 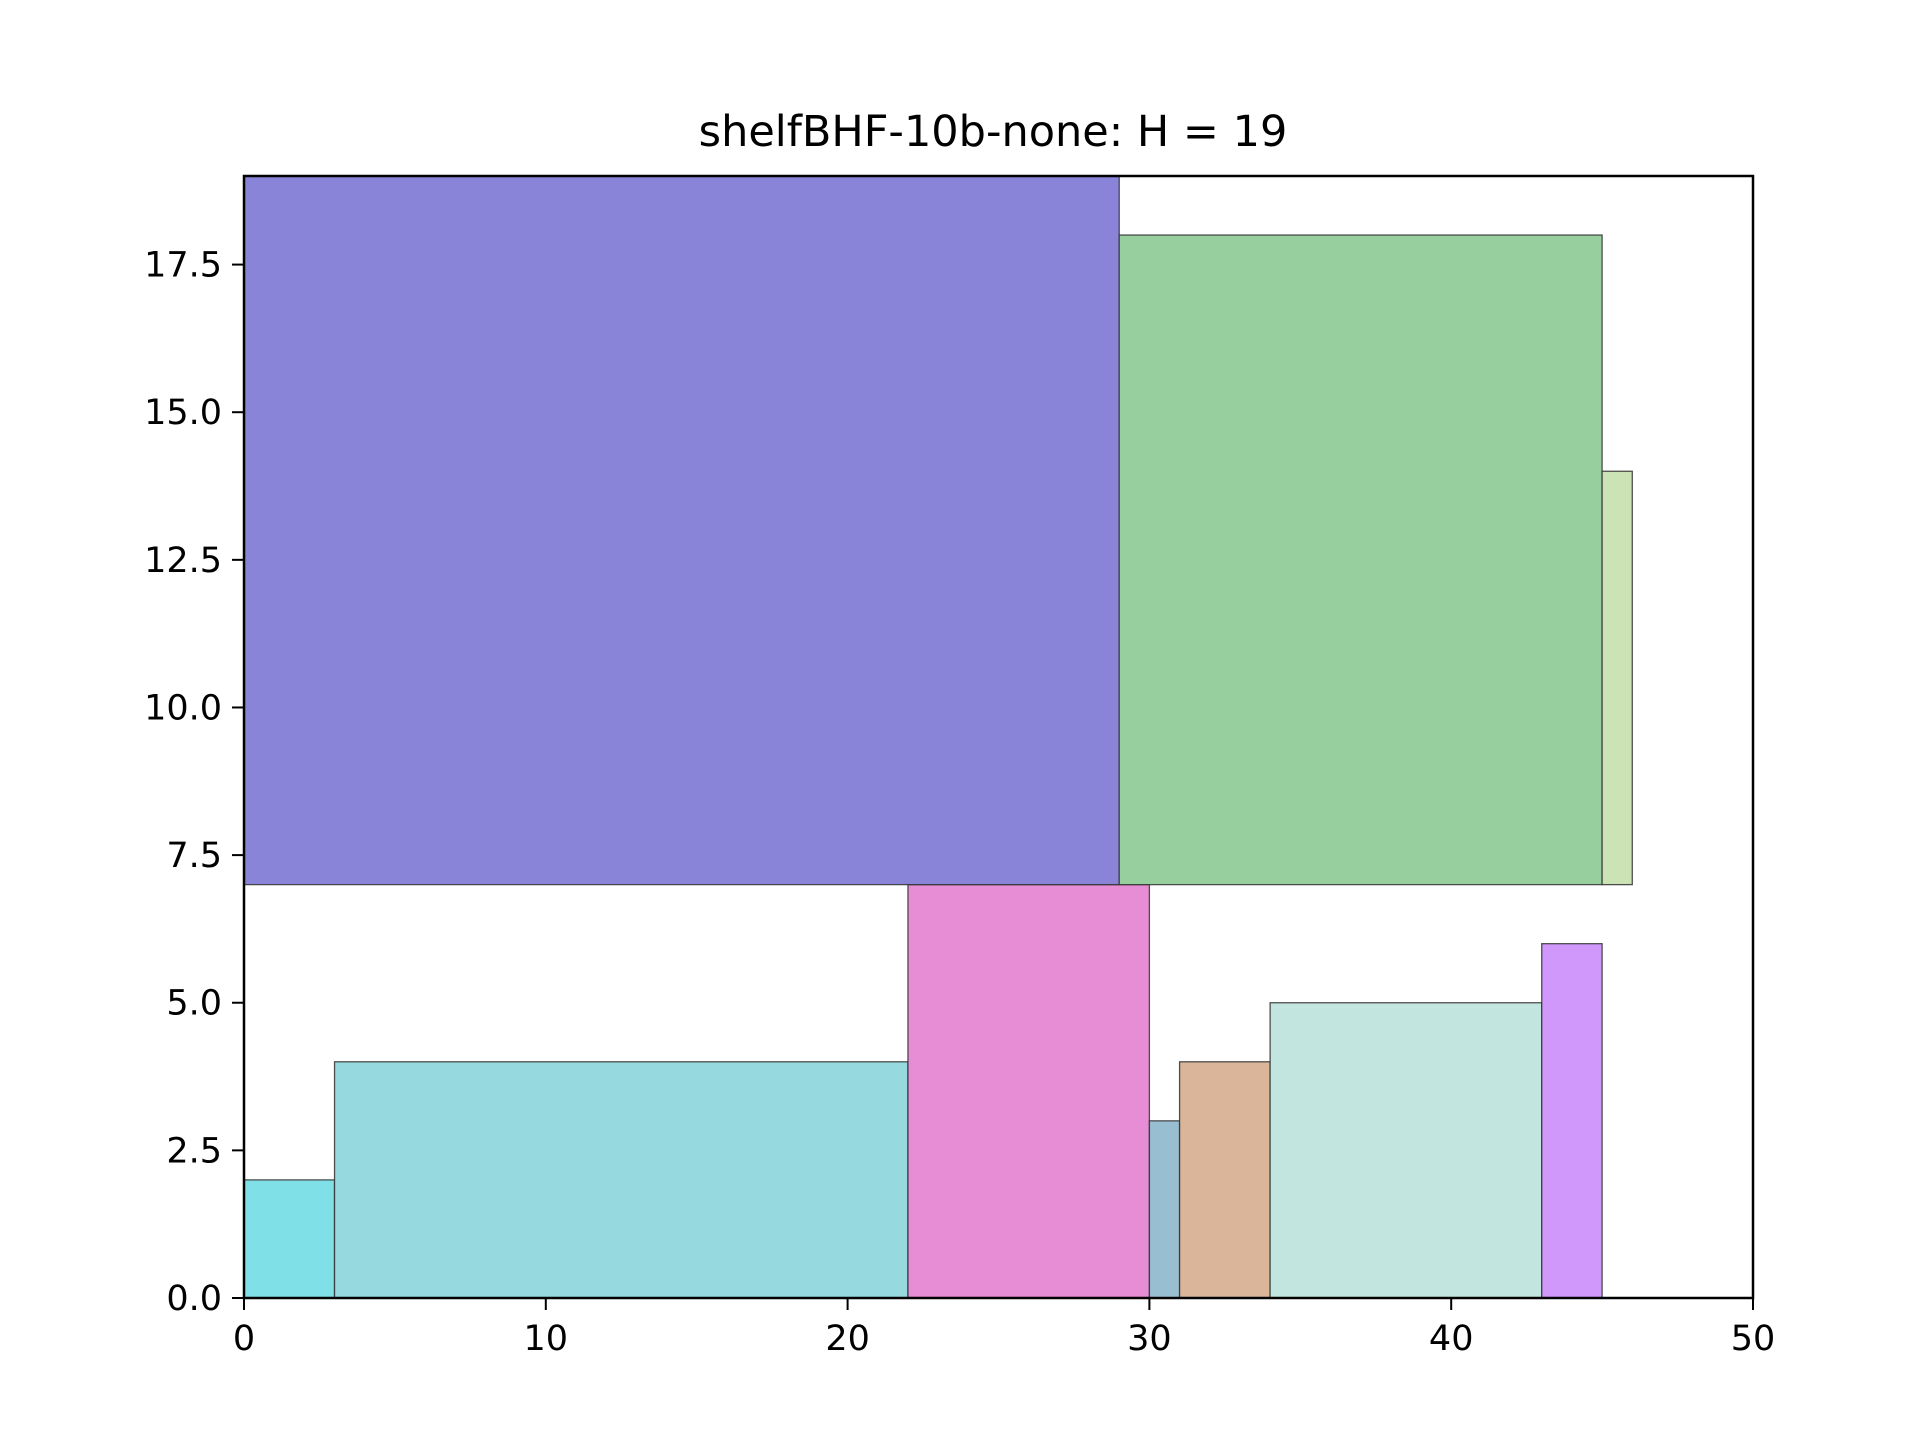 What do you see at coordinates (194, 1151) in the screenshot?
I see `y-tick-label: 2.5` at bounding box center [194, 1151].